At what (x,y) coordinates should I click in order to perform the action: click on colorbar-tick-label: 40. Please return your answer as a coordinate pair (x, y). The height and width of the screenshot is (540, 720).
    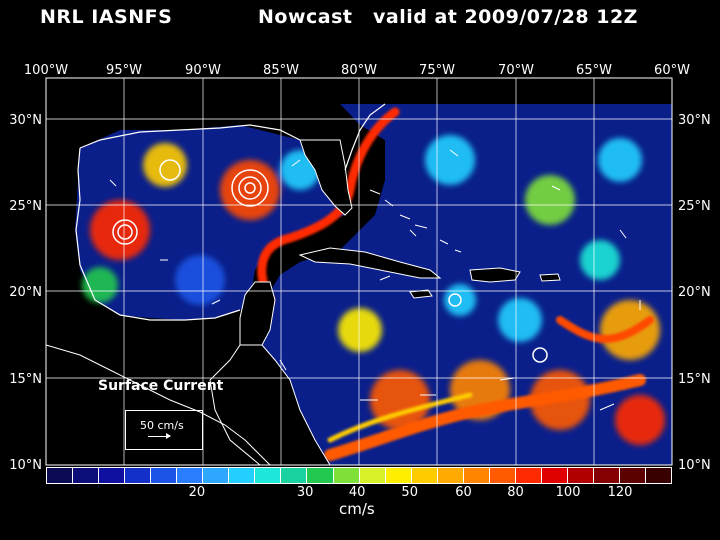
    Looking at the image, I should click on (357, 492).